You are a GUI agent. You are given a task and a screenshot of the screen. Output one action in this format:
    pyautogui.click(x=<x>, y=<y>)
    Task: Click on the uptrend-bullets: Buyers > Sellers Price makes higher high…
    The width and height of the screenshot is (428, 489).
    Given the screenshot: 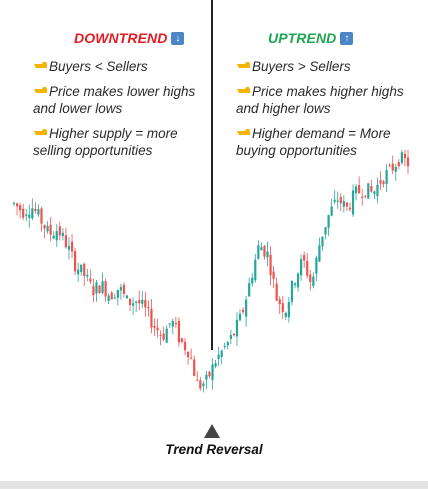 What is the action you would take?
    pyautogui.click(x=326, y=112)
    